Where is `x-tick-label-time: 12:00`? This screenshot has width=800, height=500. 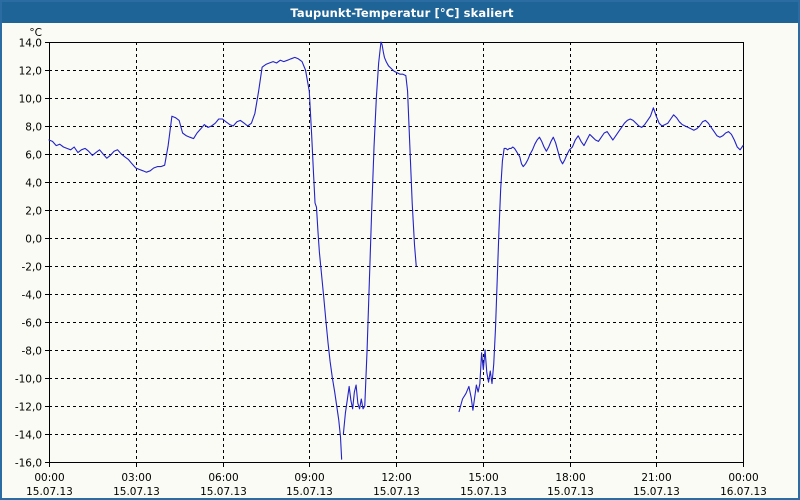 x-tick-label-time: 12:00 is located at coordinates (396, 478).